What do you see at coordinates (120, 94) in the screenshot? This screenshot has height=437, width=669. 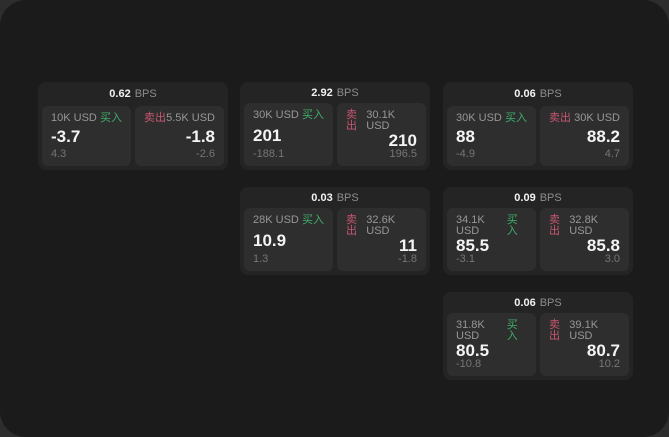 I see `bps-value: 0.62` at bounding box center [120, 94].